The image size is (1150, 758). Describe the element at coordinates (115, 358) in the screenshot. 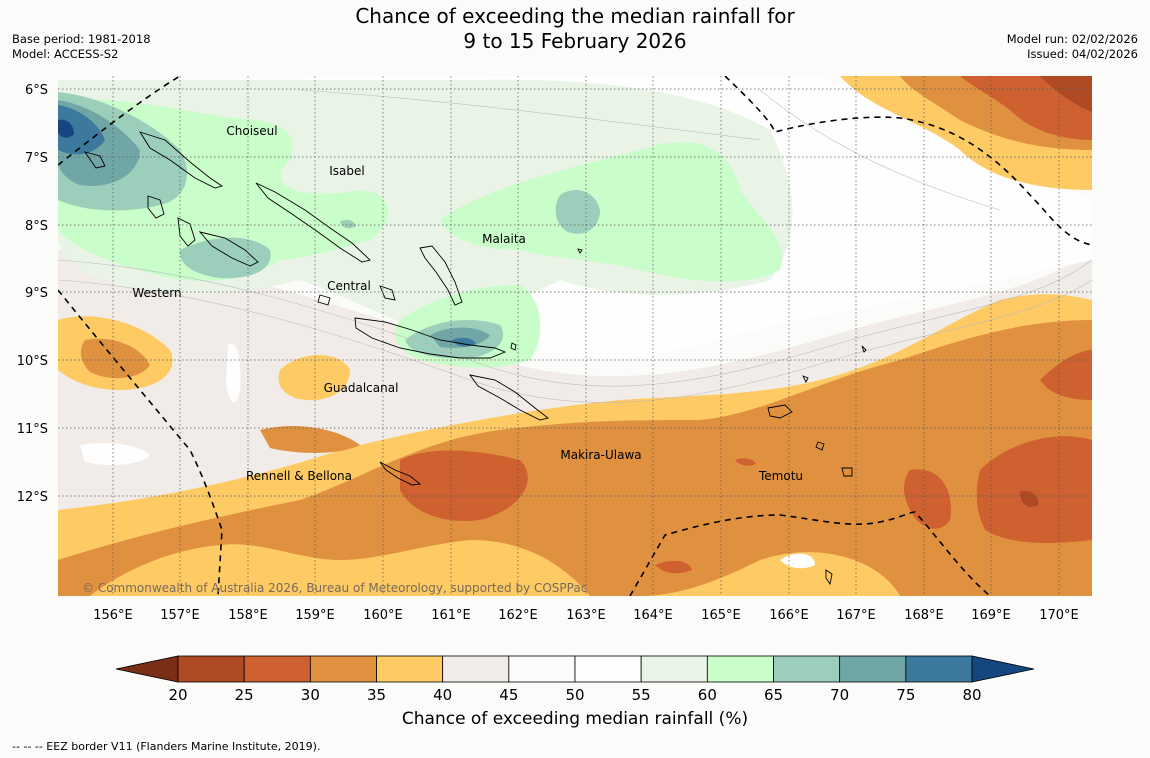

I see `area-30-35-west` at that location.